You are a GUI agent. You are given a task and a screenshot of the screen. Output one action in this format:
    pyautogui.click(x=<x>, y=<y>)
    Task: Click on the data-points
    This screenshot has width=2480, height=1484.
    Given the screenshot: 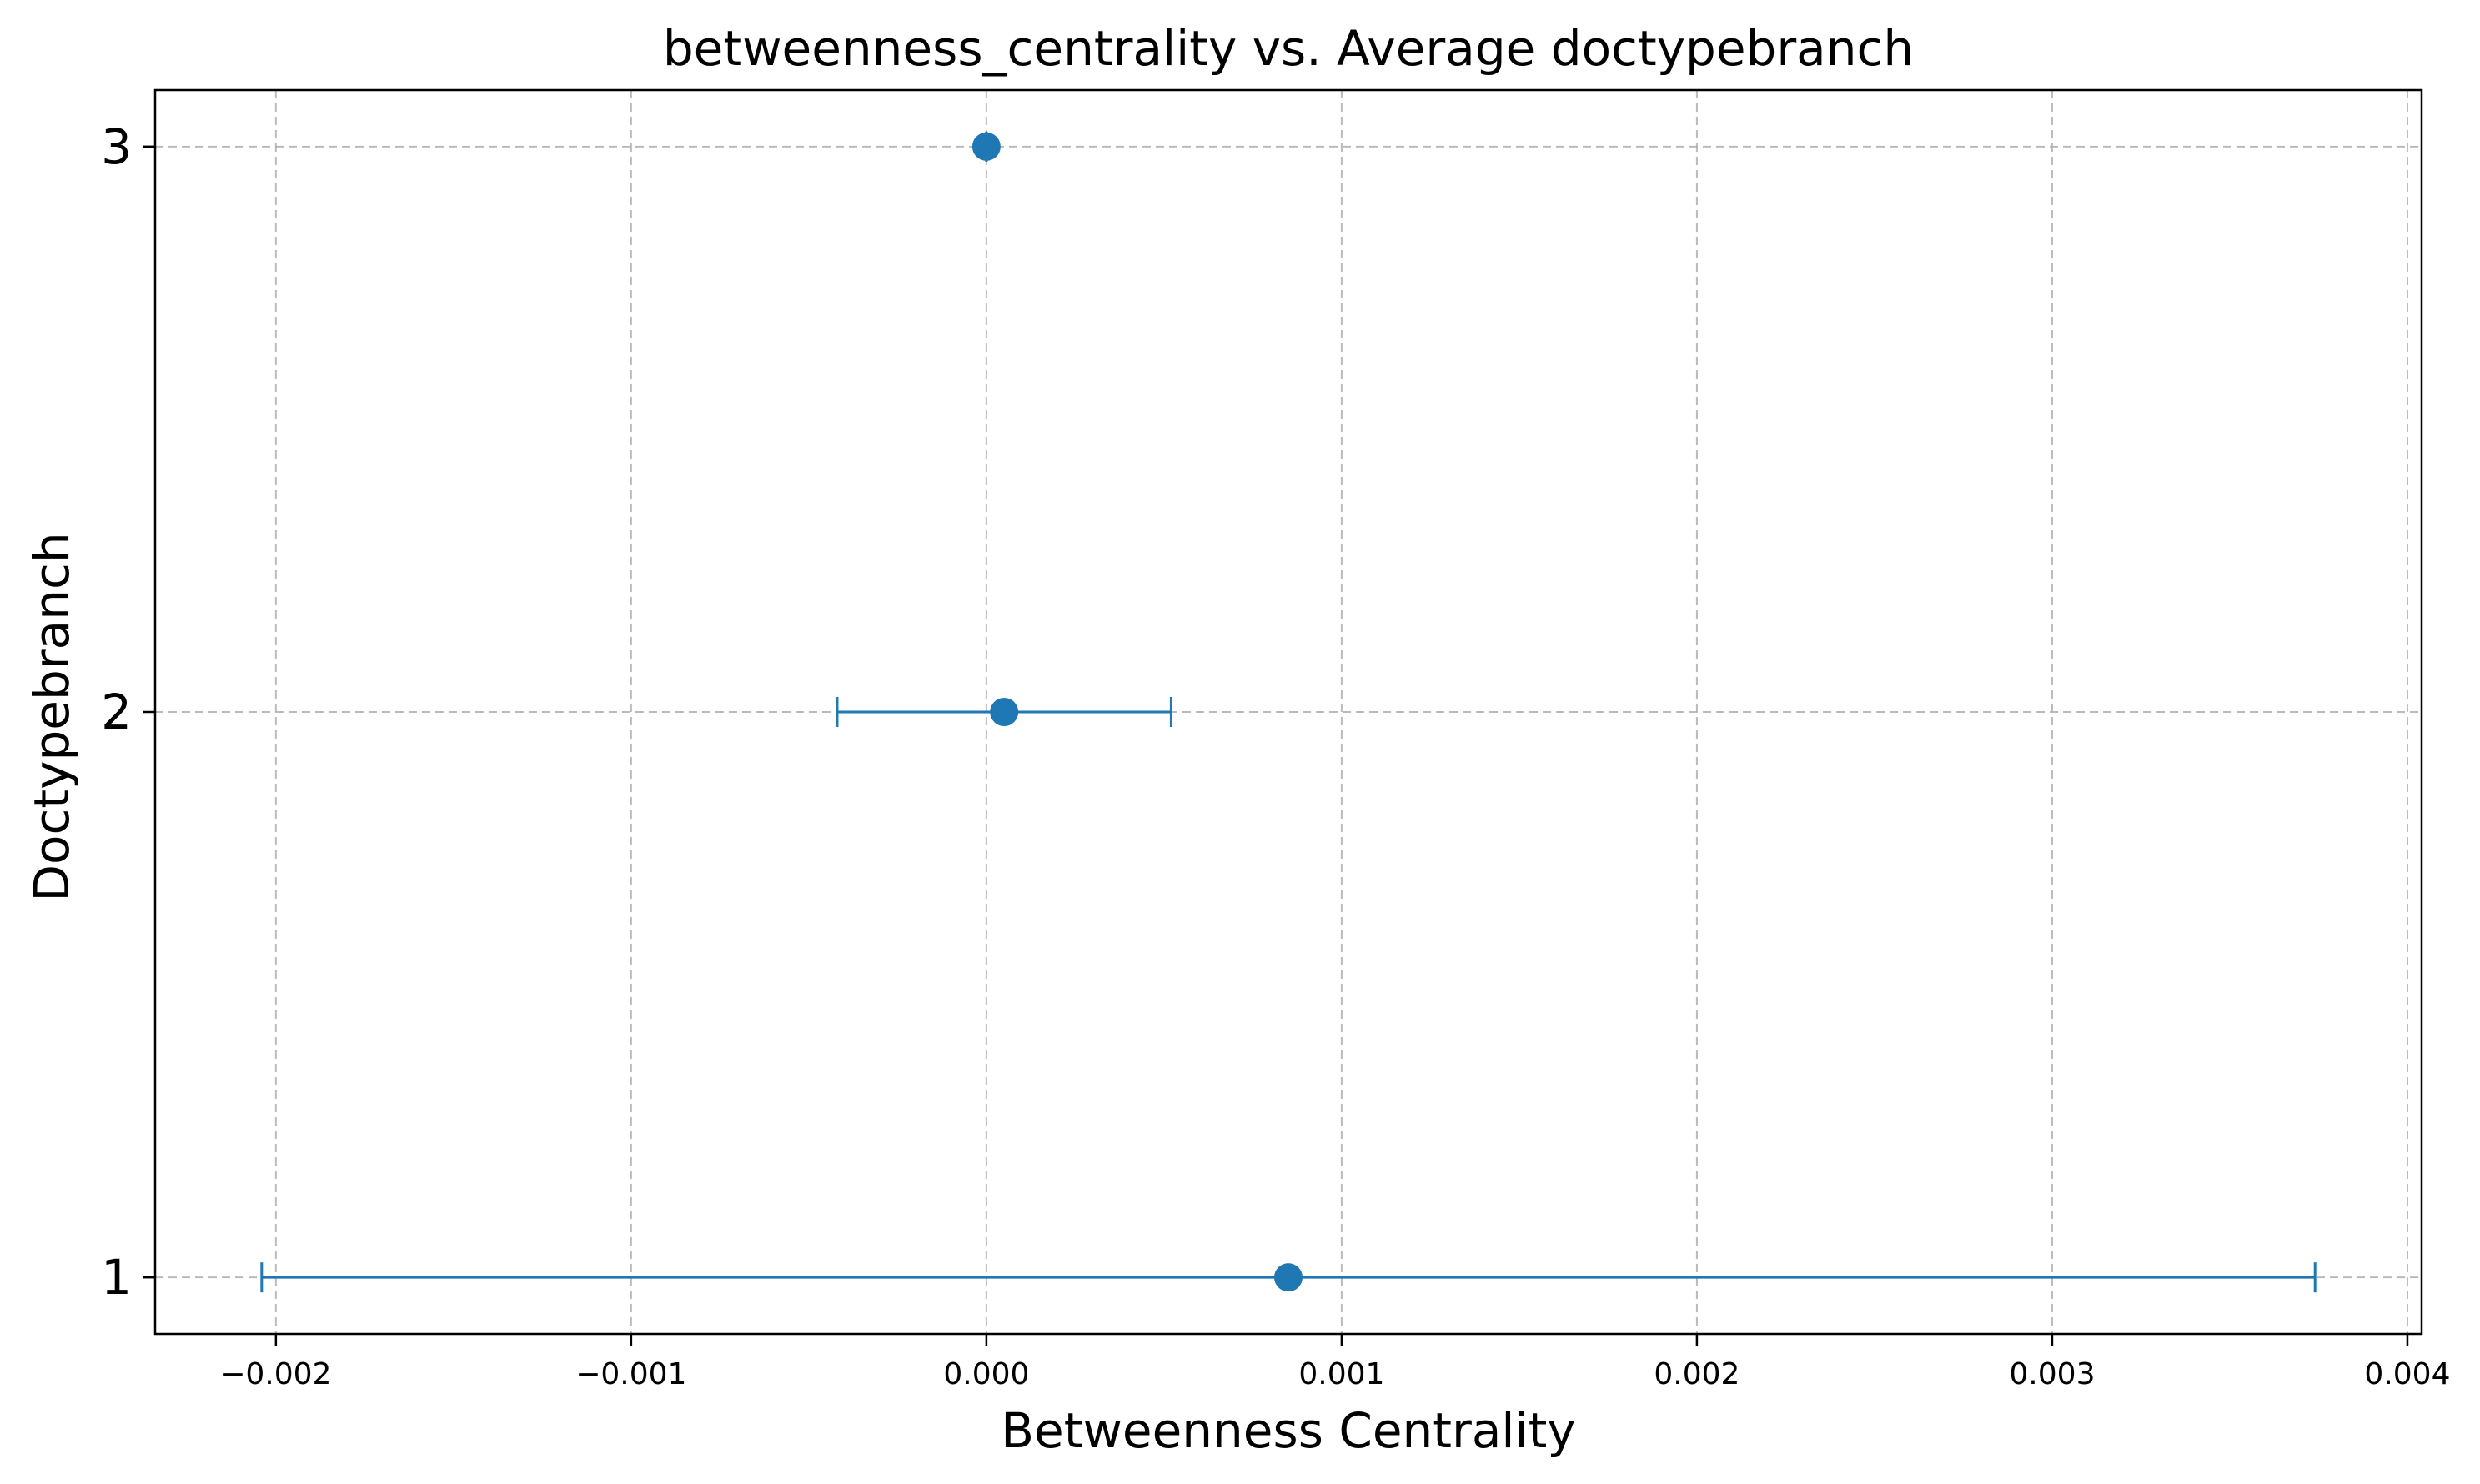 What is the action you would take?
    pyautogui.click(x=1137, y=712)
    